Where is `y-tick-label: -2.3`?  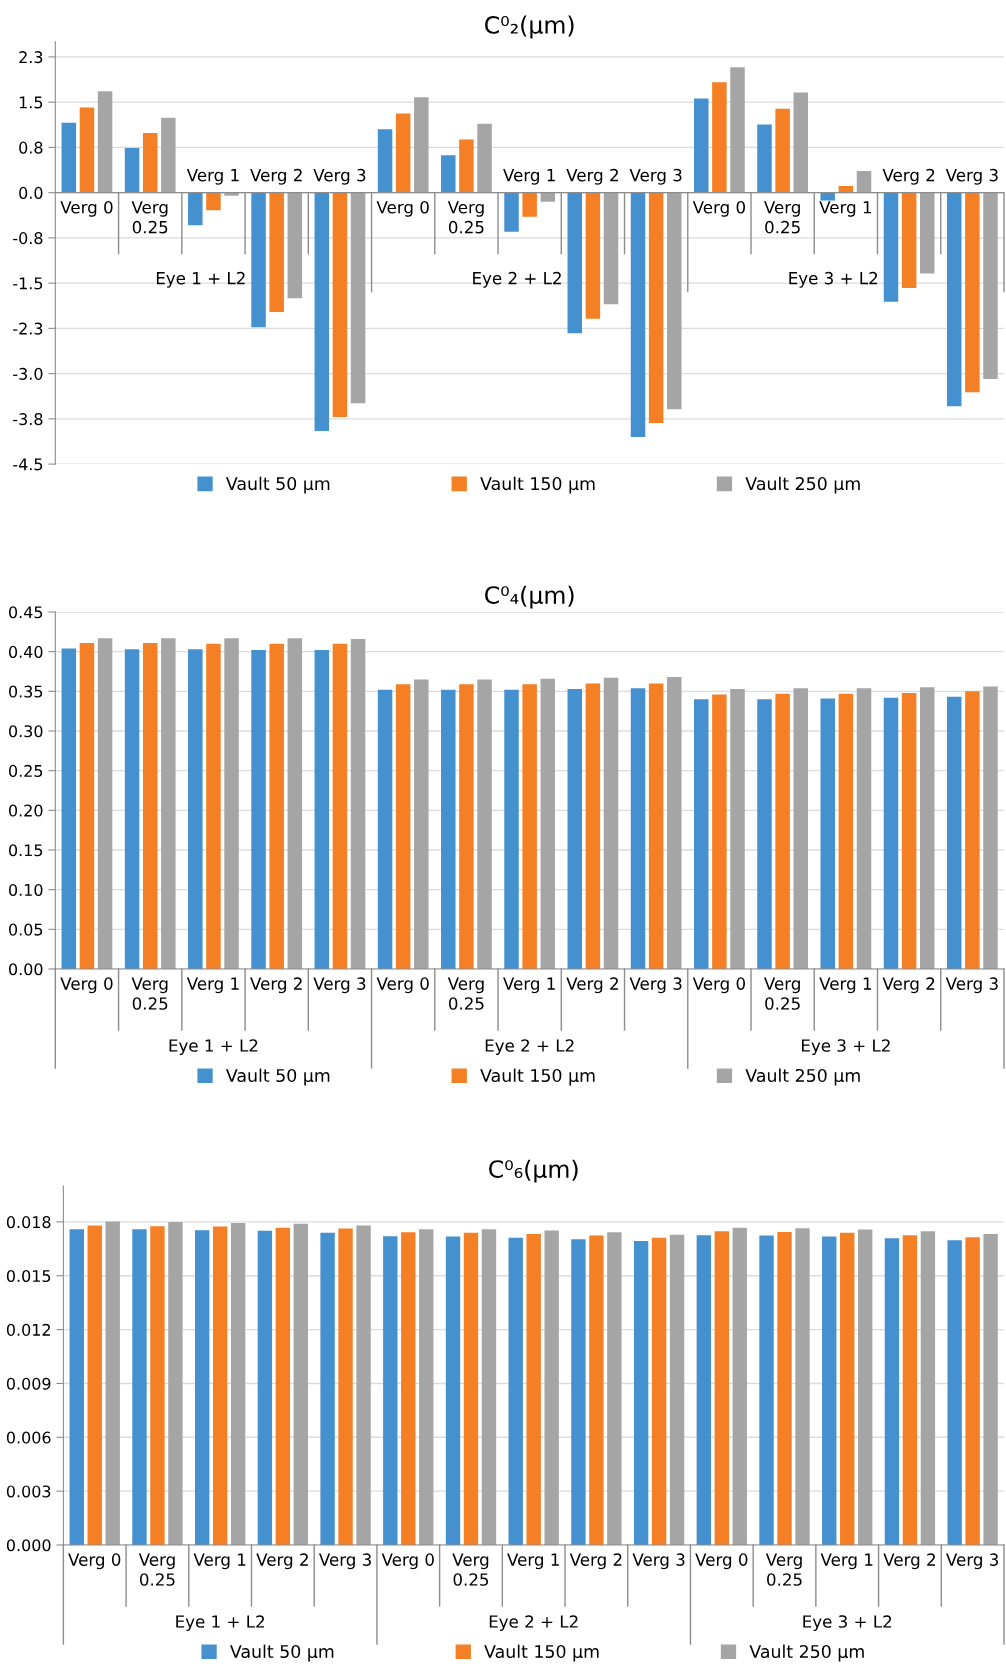 y-tick-label: -2.3 is located at coordinates (28, 328).